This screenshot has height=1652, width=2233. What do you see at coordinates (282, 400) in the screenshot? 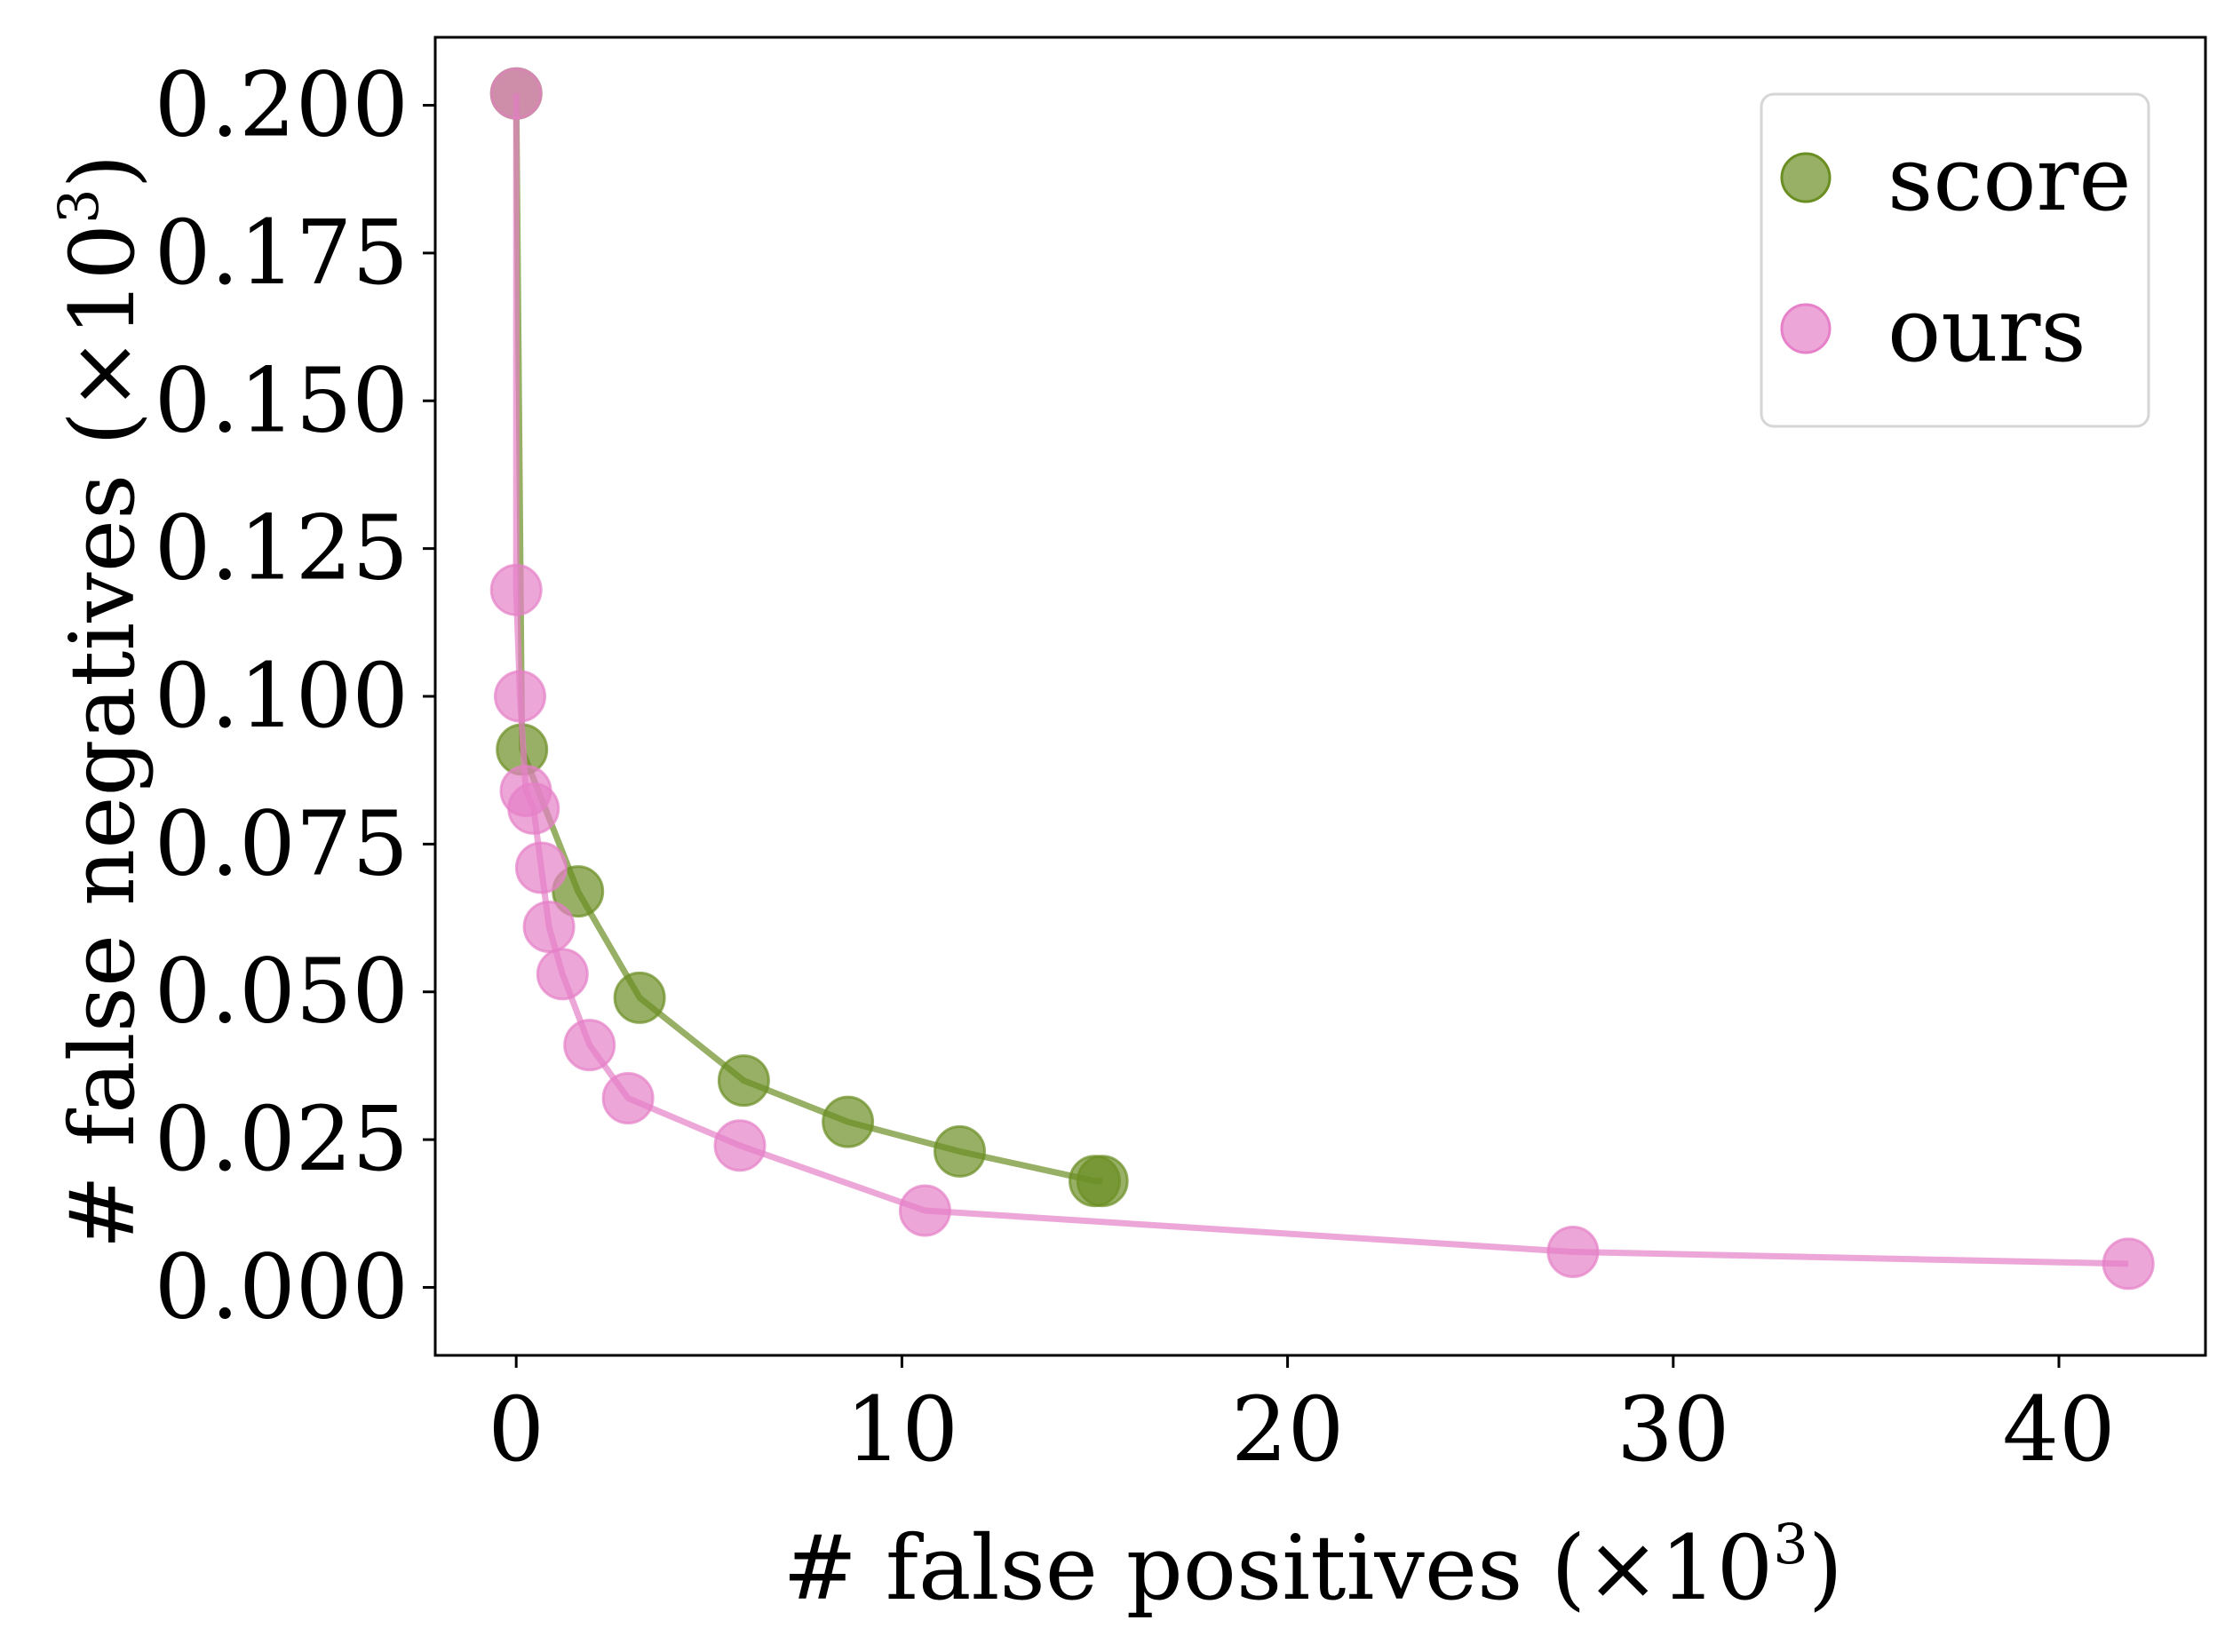
I see `y-tick-label: 0.150` at bounding box center [282, 400].